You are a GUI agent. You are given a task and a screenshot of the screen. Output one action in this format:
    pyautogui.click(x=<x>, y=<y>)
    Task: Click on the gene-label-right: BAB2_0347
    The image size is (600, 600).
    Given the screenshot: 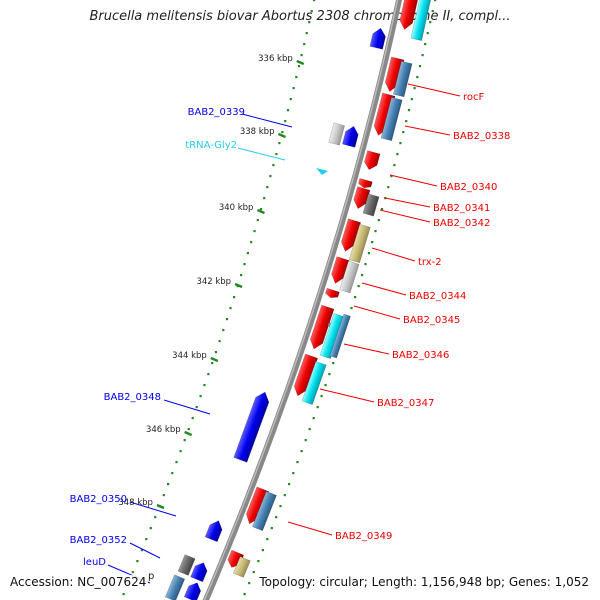 What is the action you would take?
    pyautogui.click(x=405, y=403)
    